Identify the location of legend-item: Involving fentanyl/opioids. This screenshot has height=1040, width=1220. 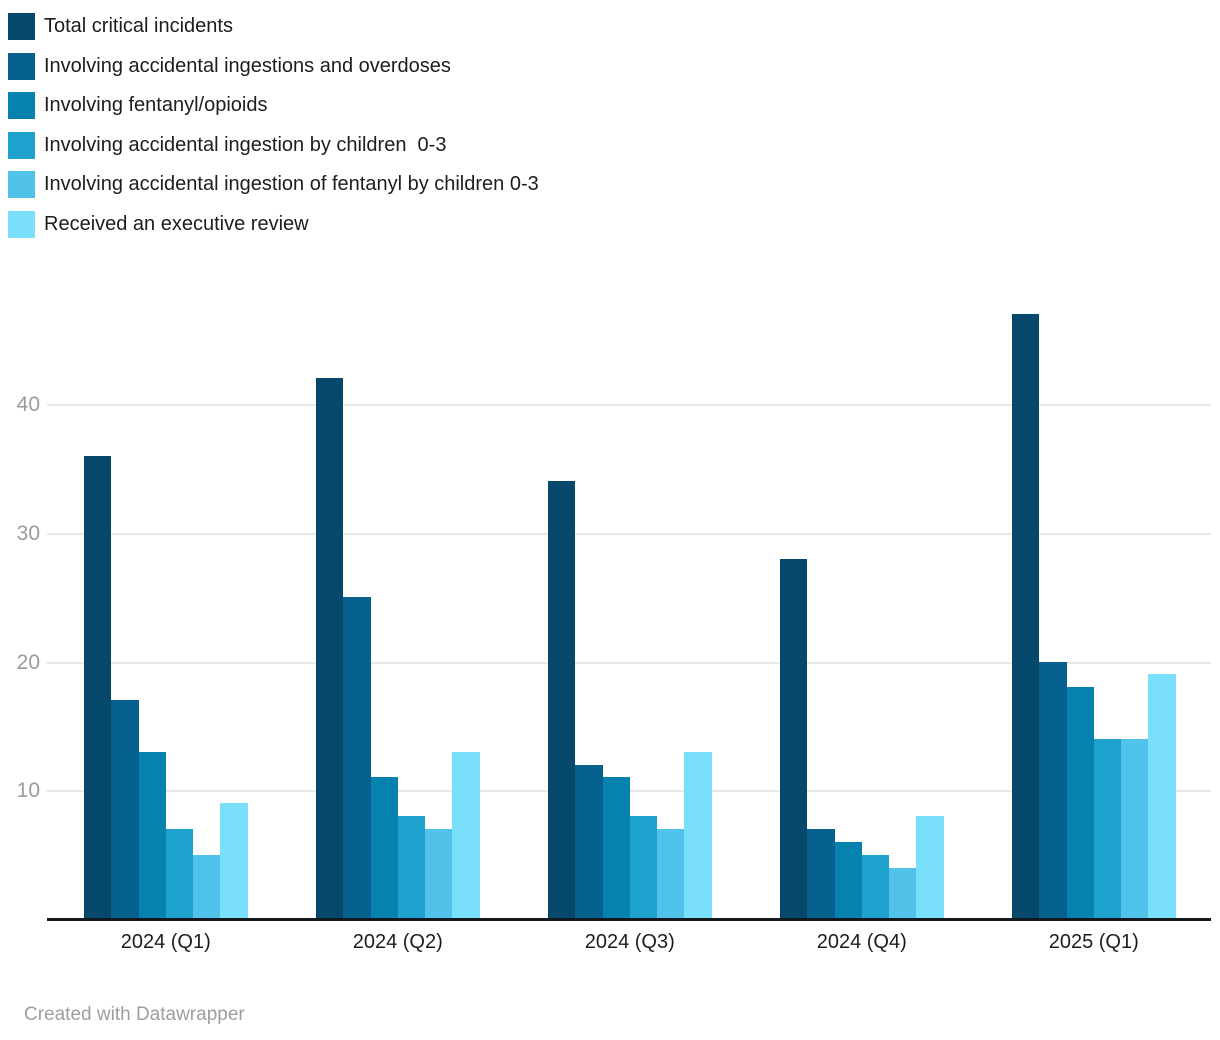
(273, 105).